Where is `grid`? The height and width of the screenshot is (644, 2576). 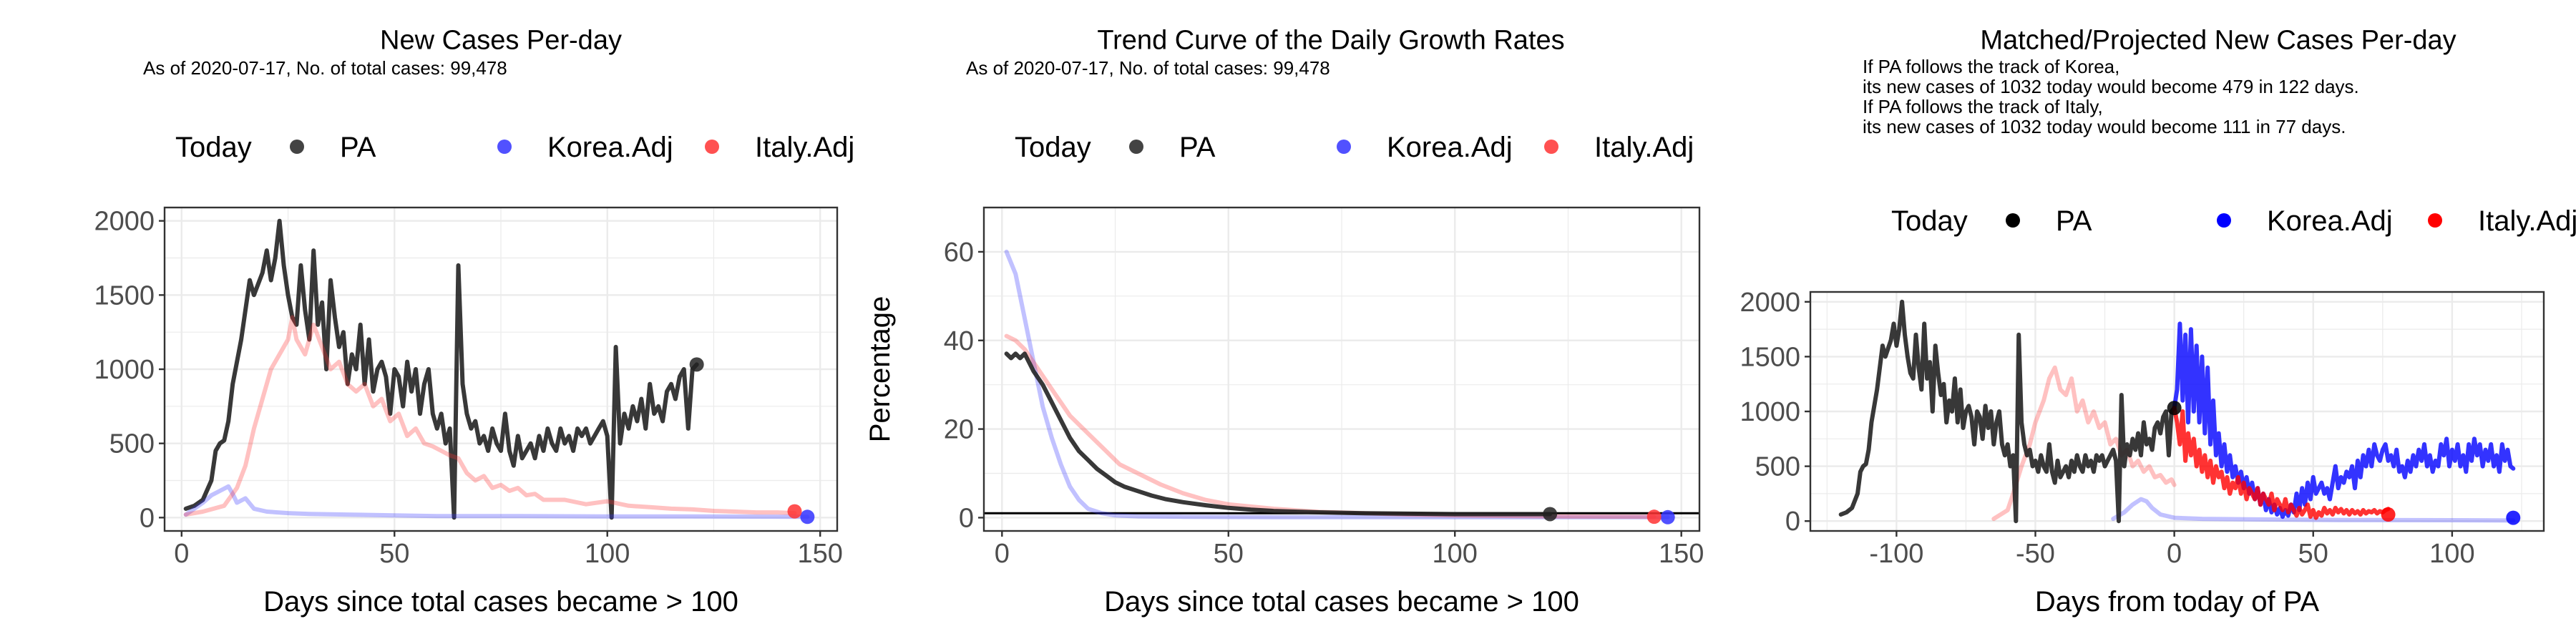
grid is located at coordinates (1341, 369).